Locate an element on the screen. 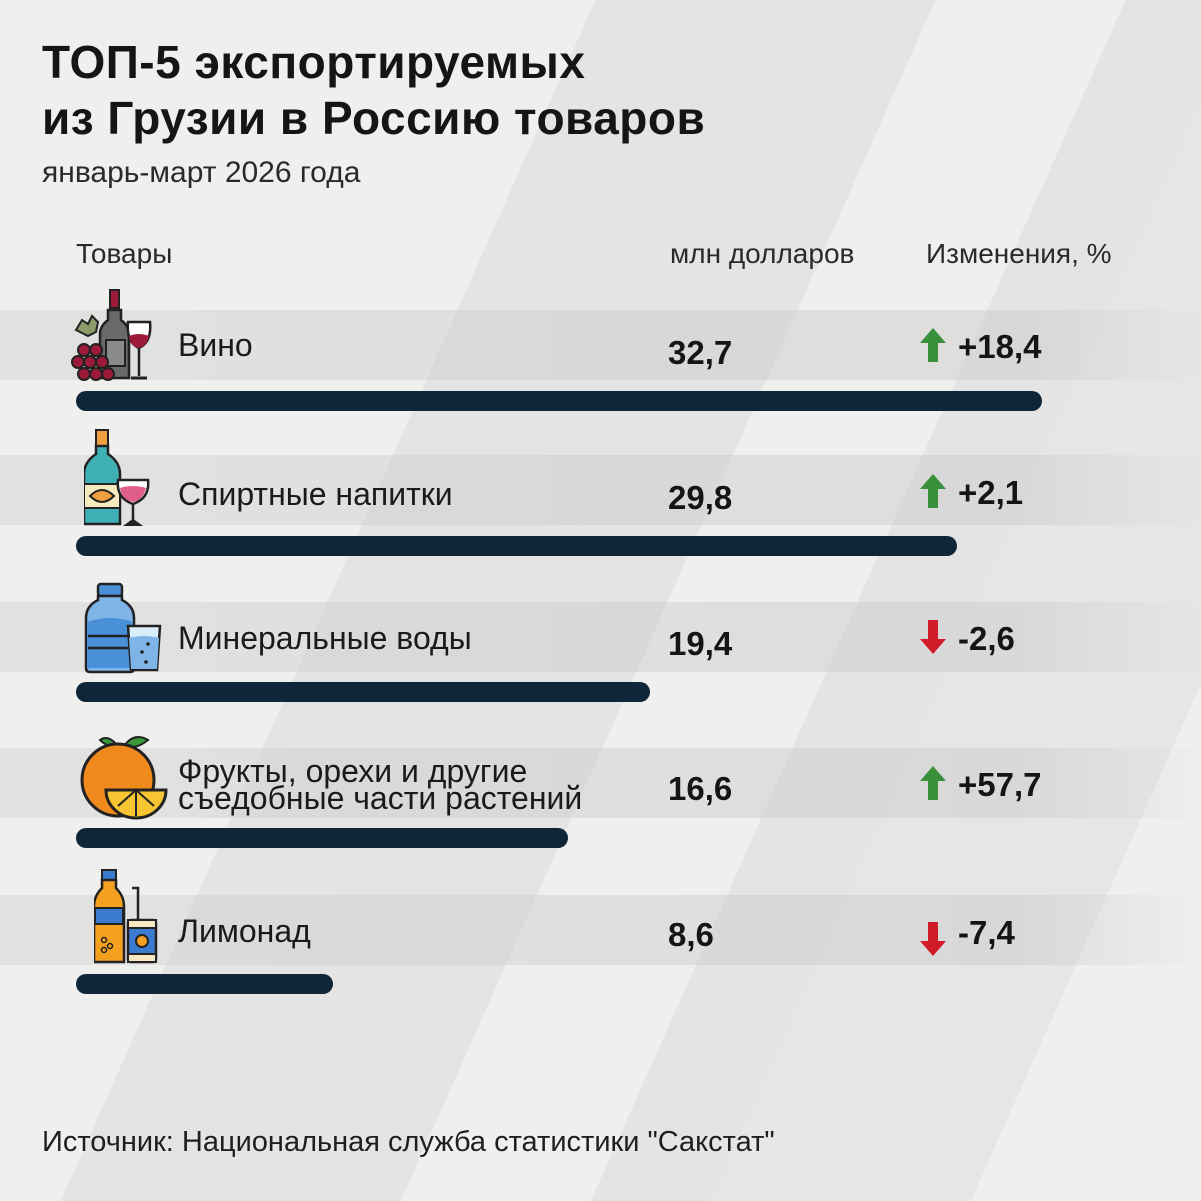  row-label-line2: съедобные части растений is located at coordinates (380, 798).